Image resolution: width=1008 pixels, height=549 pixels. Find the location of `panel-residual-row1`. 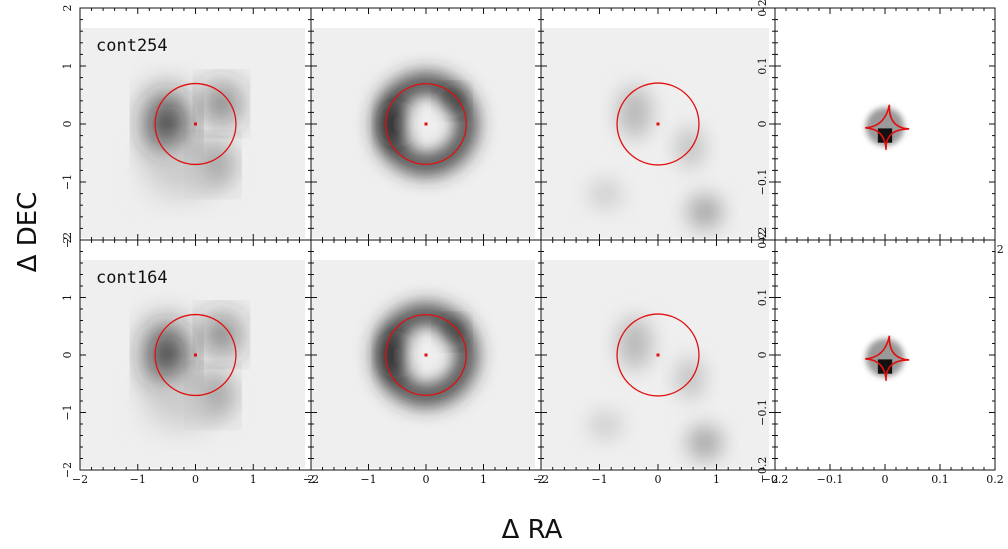

panel-residual-row1 is located at coordinates (658, 124).